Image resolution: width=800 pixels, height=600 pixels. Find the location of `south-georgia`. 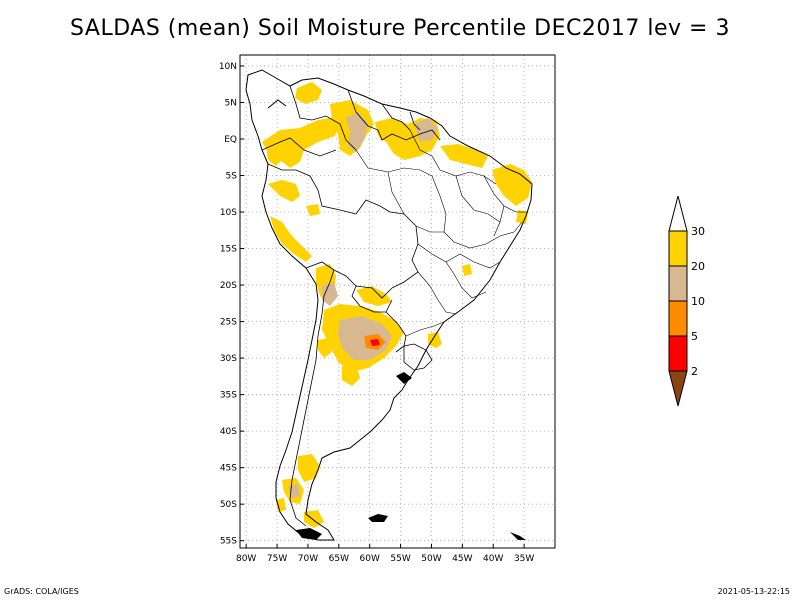

south-georgia is located at coordinates (518, 536).